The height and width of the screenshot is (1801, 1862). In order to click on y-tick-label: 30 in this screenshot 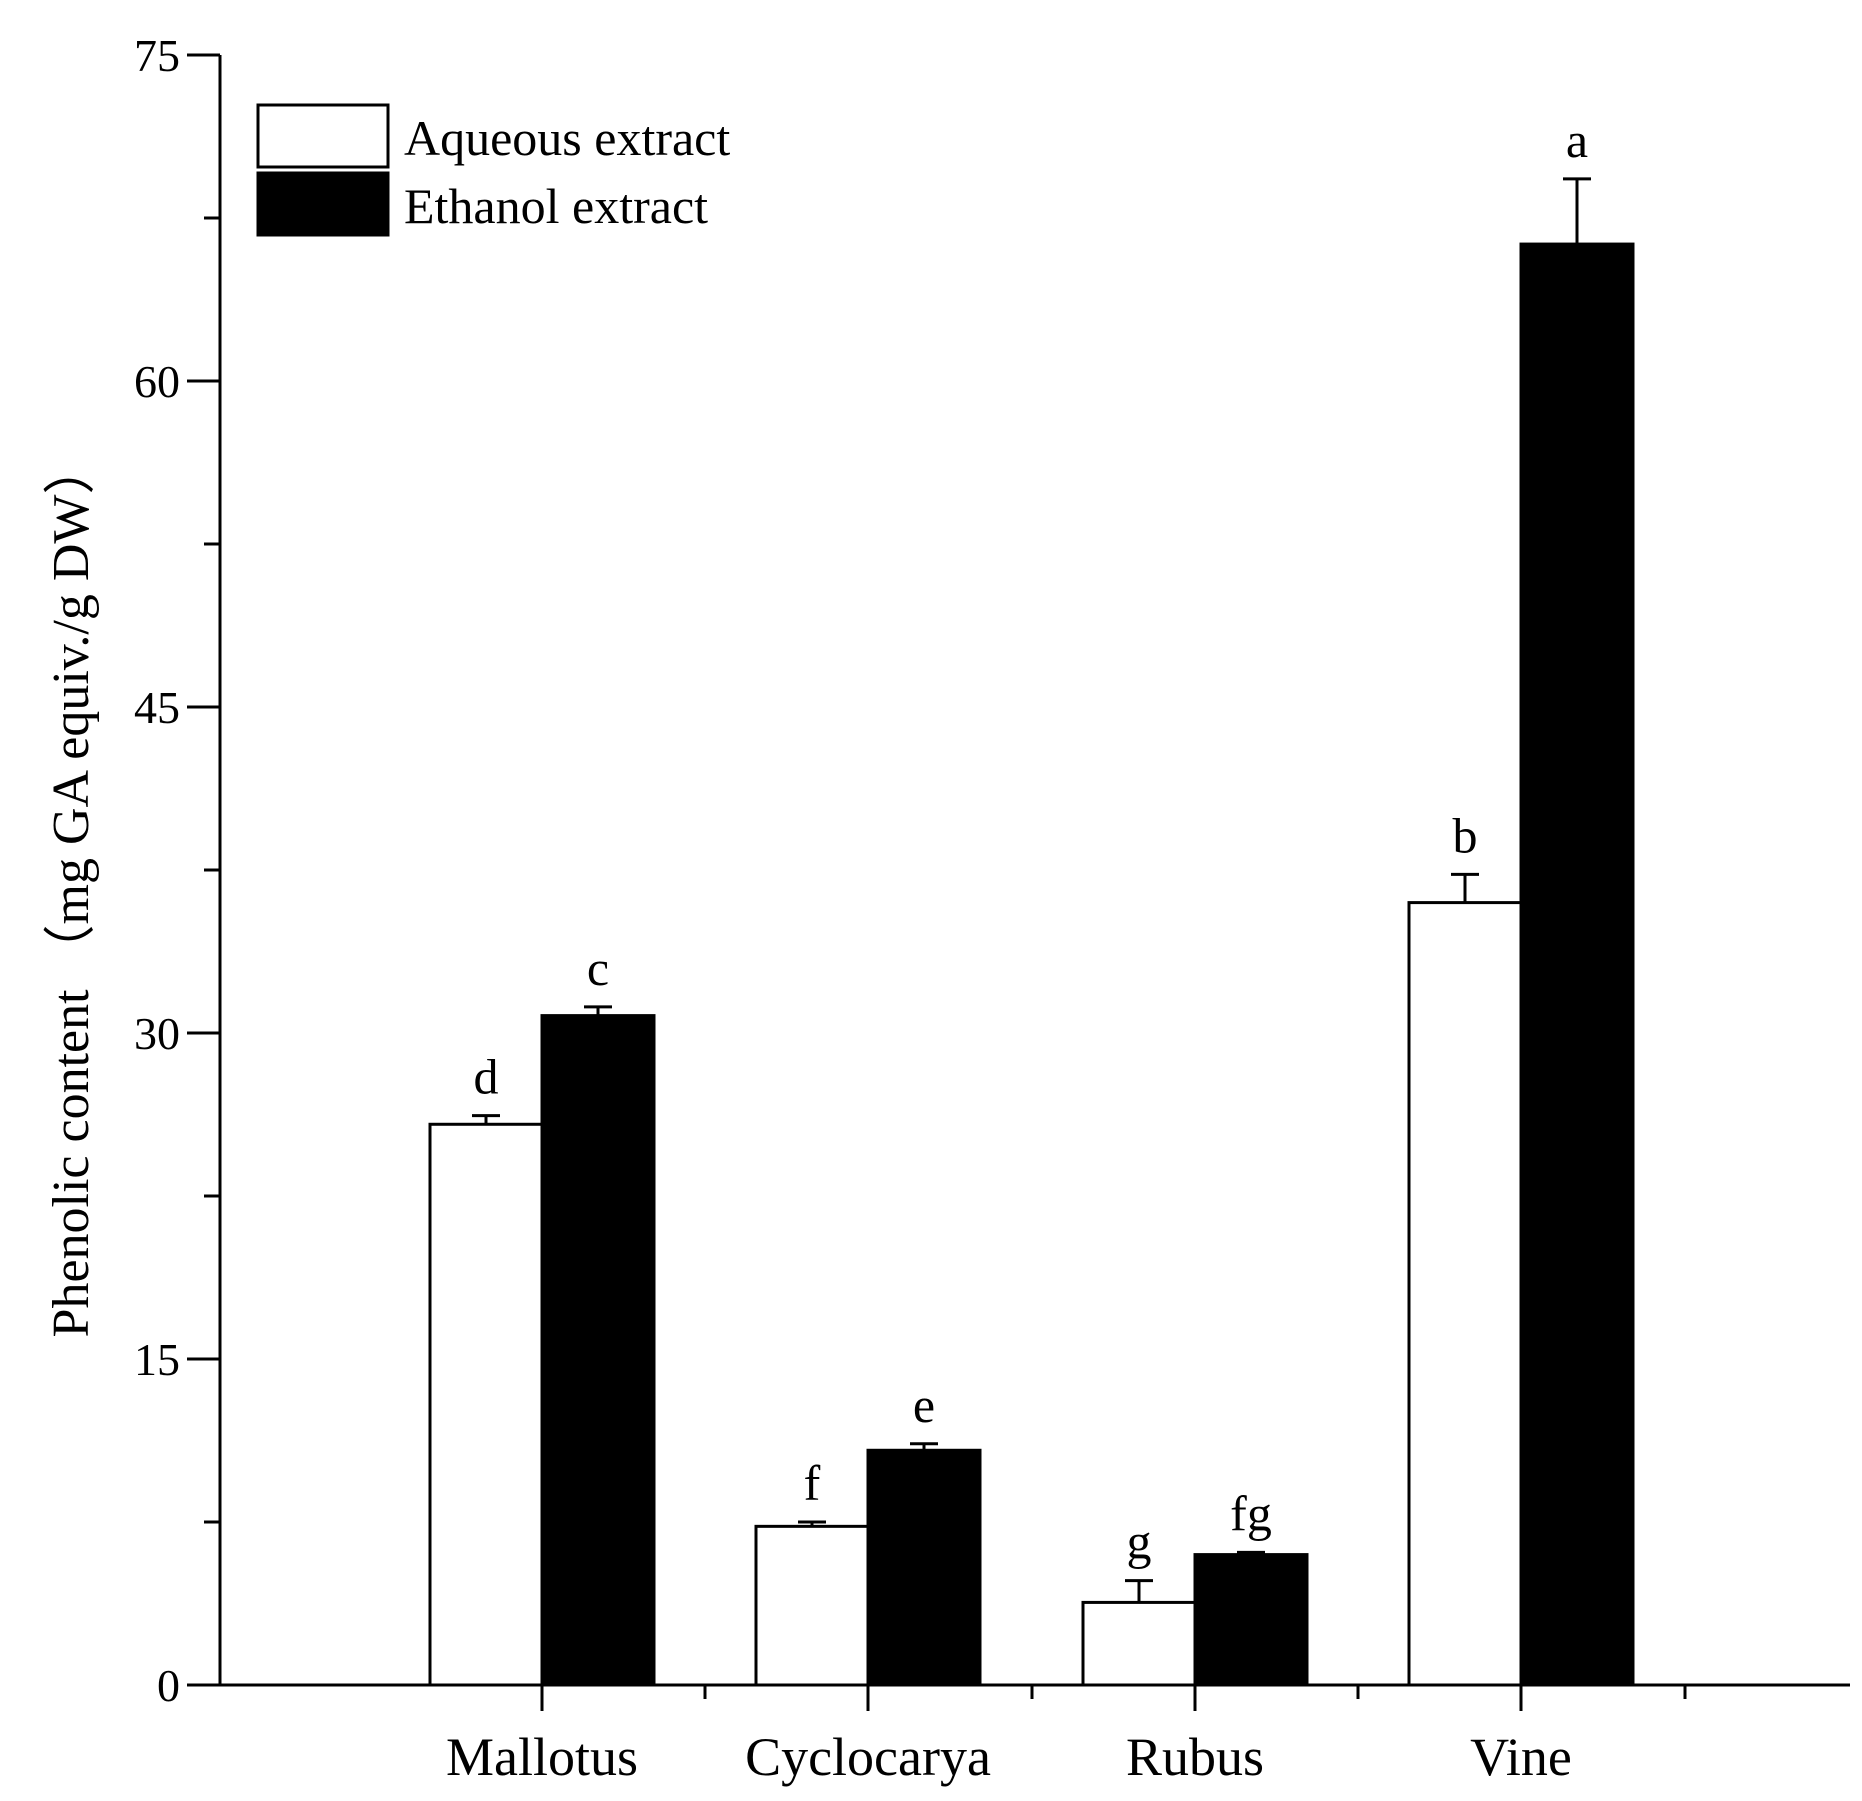, I will do `click(157, 1033)`.